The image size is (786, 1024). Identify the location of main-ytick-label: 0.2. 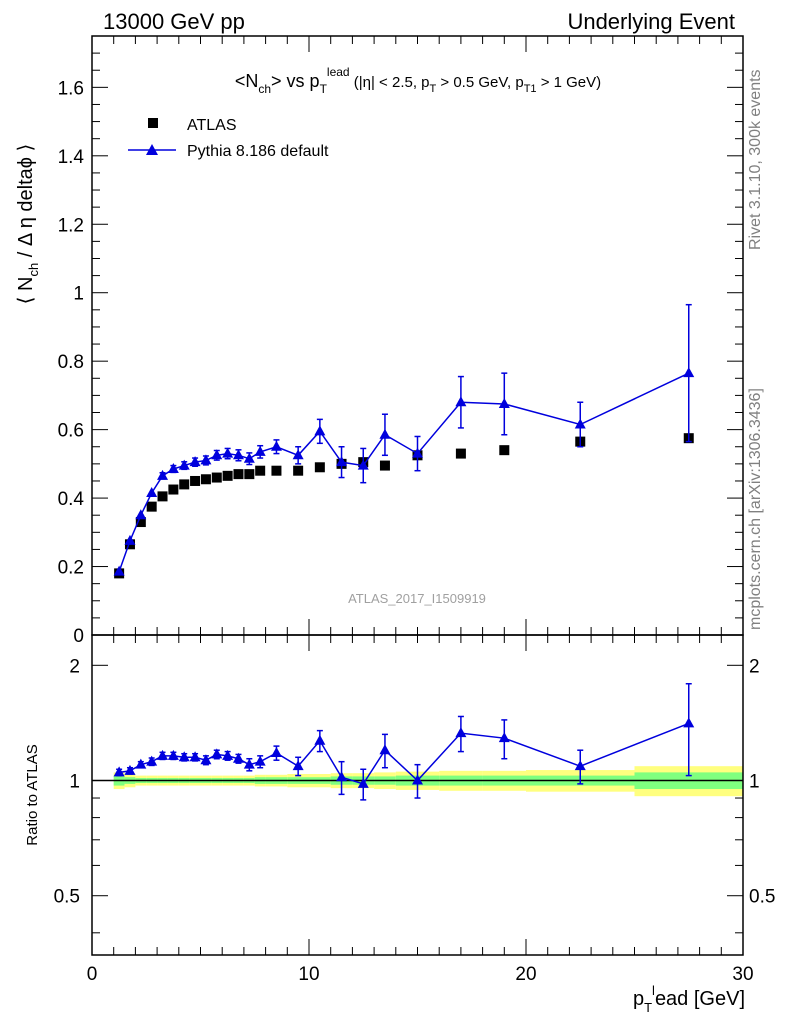
(71, 568).